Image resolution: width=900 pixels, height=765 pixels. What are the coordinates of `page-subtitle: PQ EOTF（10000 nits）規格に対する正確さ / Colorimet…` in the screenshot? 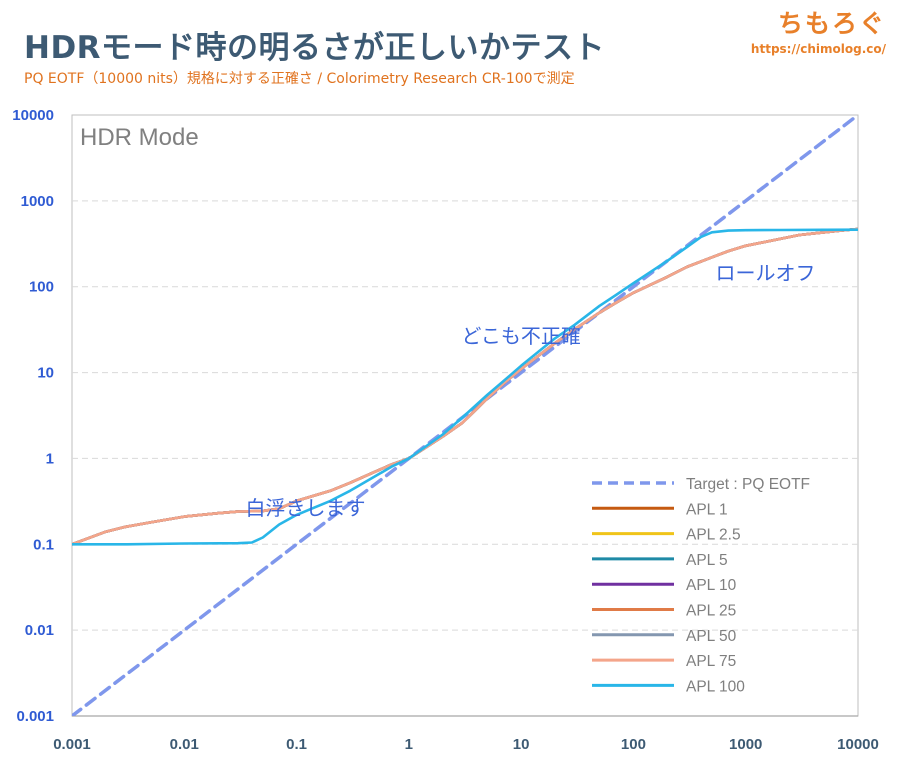 It's located at (299, 79).